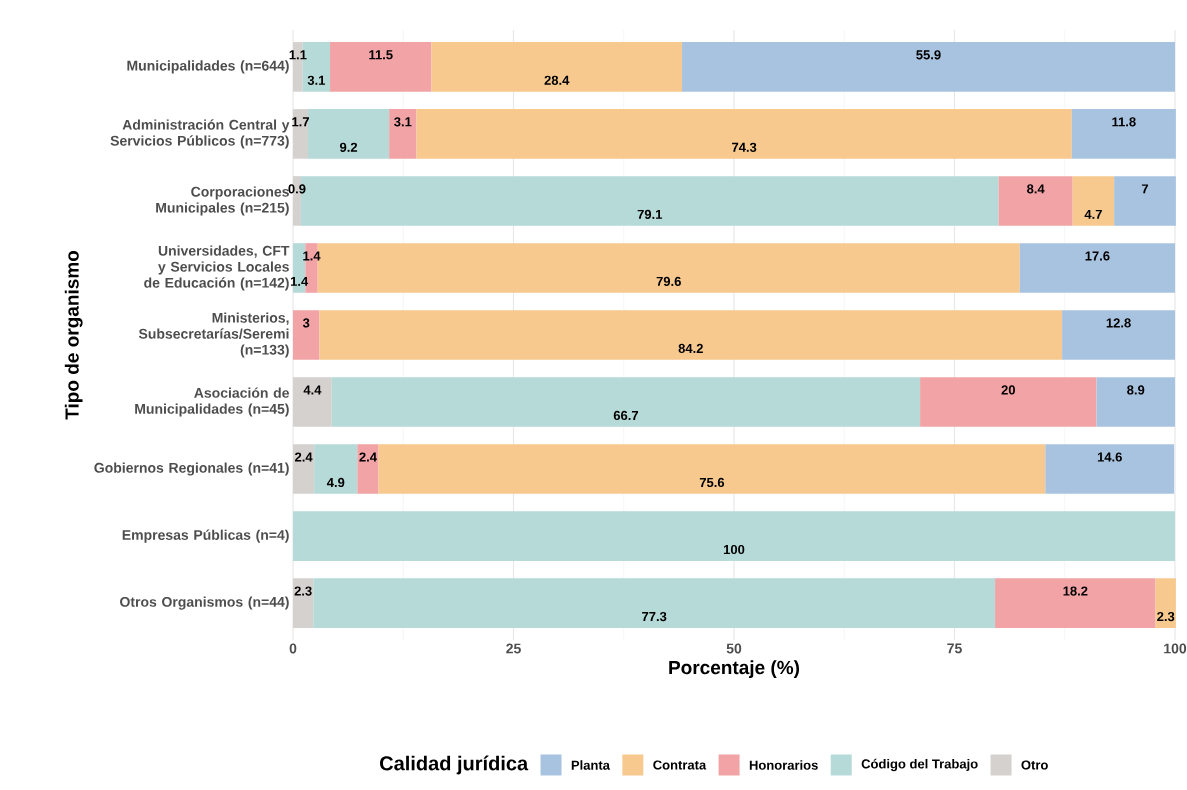 Image resolution: width=1187 pixels, height=790 pixels. What do you see at coordinates (680, 765) in the screenshot?
I see `legend-label: Contrata` at bounding box center [680, 765].